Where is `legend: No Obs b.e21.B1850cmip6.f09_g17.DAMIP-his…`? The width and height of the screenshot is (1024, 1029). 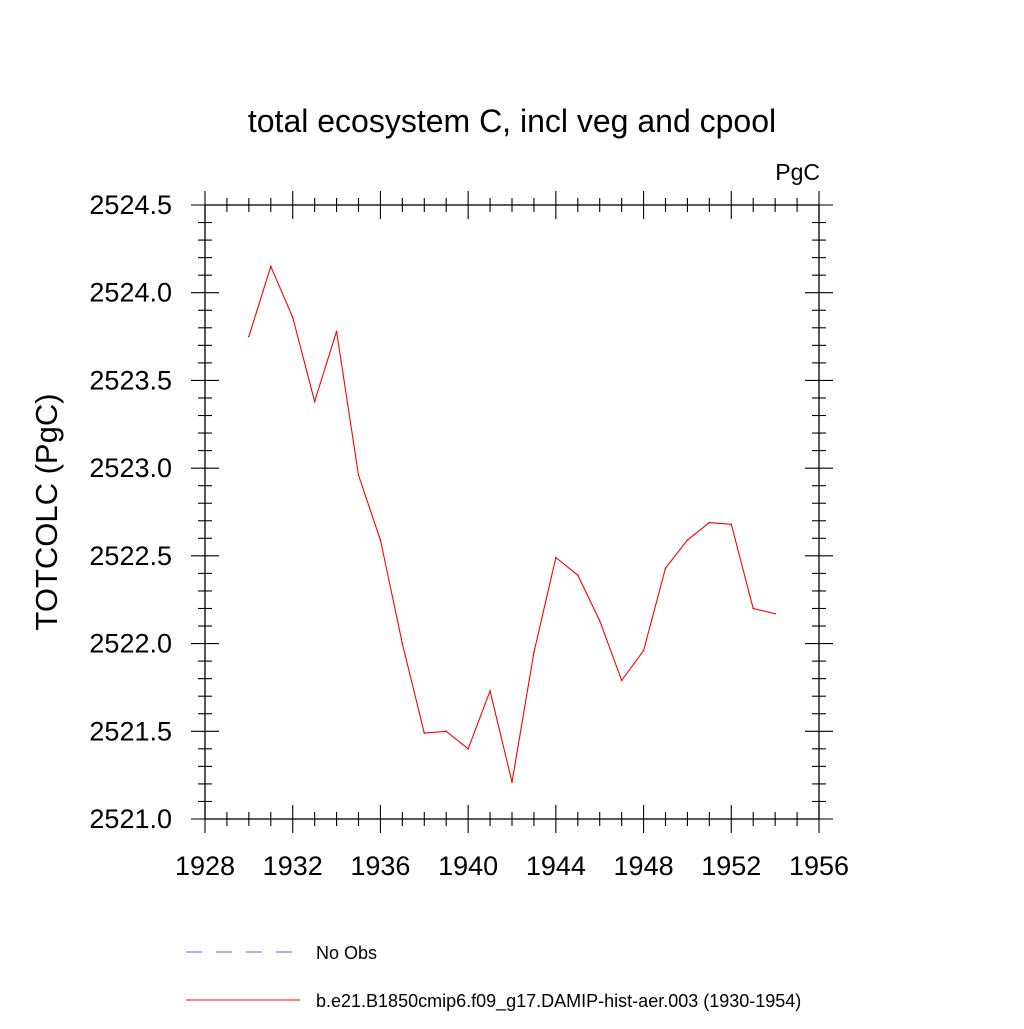 legend: No Obs b.e21.B1850cmip6.f09_g17.DAMIP-his… is located at coordinates (493, 977).